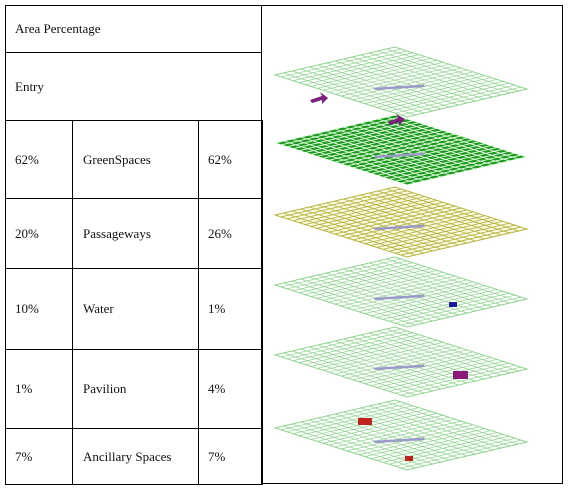  I want to click on cell-text: Ancillary Spaces, so click(127, 456).